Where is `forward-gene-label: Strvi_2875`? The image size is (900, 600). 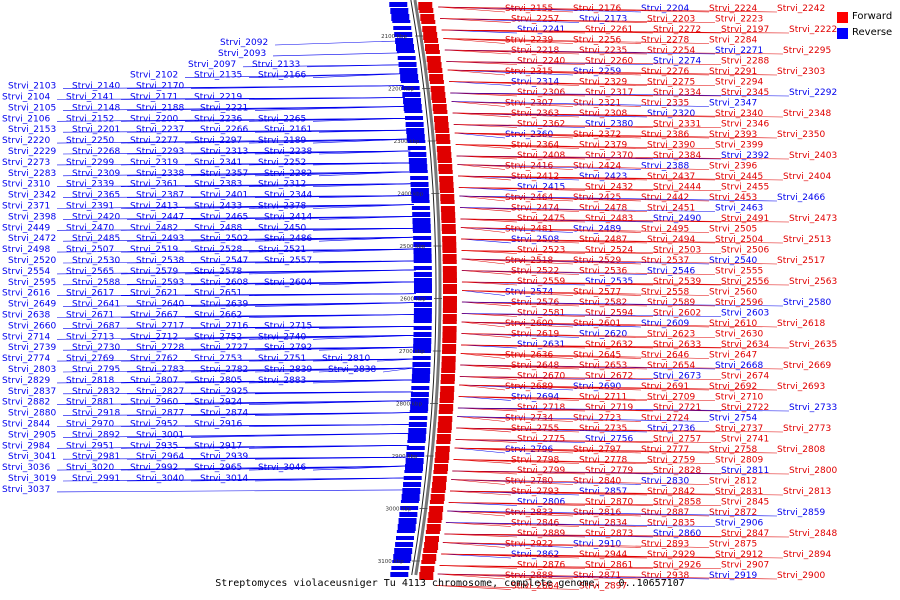
forward-gene-label: Strvi_2875 is located at coordinates (733, 545).